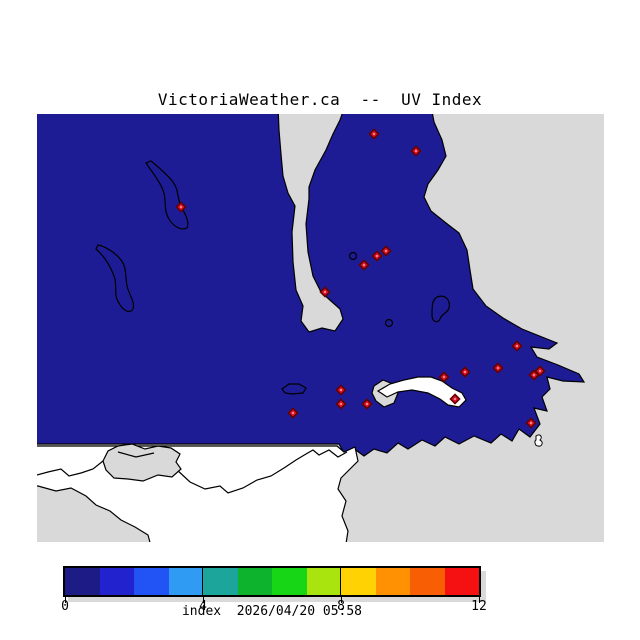  What do you see at coordinates (70, 468) in the screenshot?
I see `coastline-detail-west` at bounding box center [70, 468].